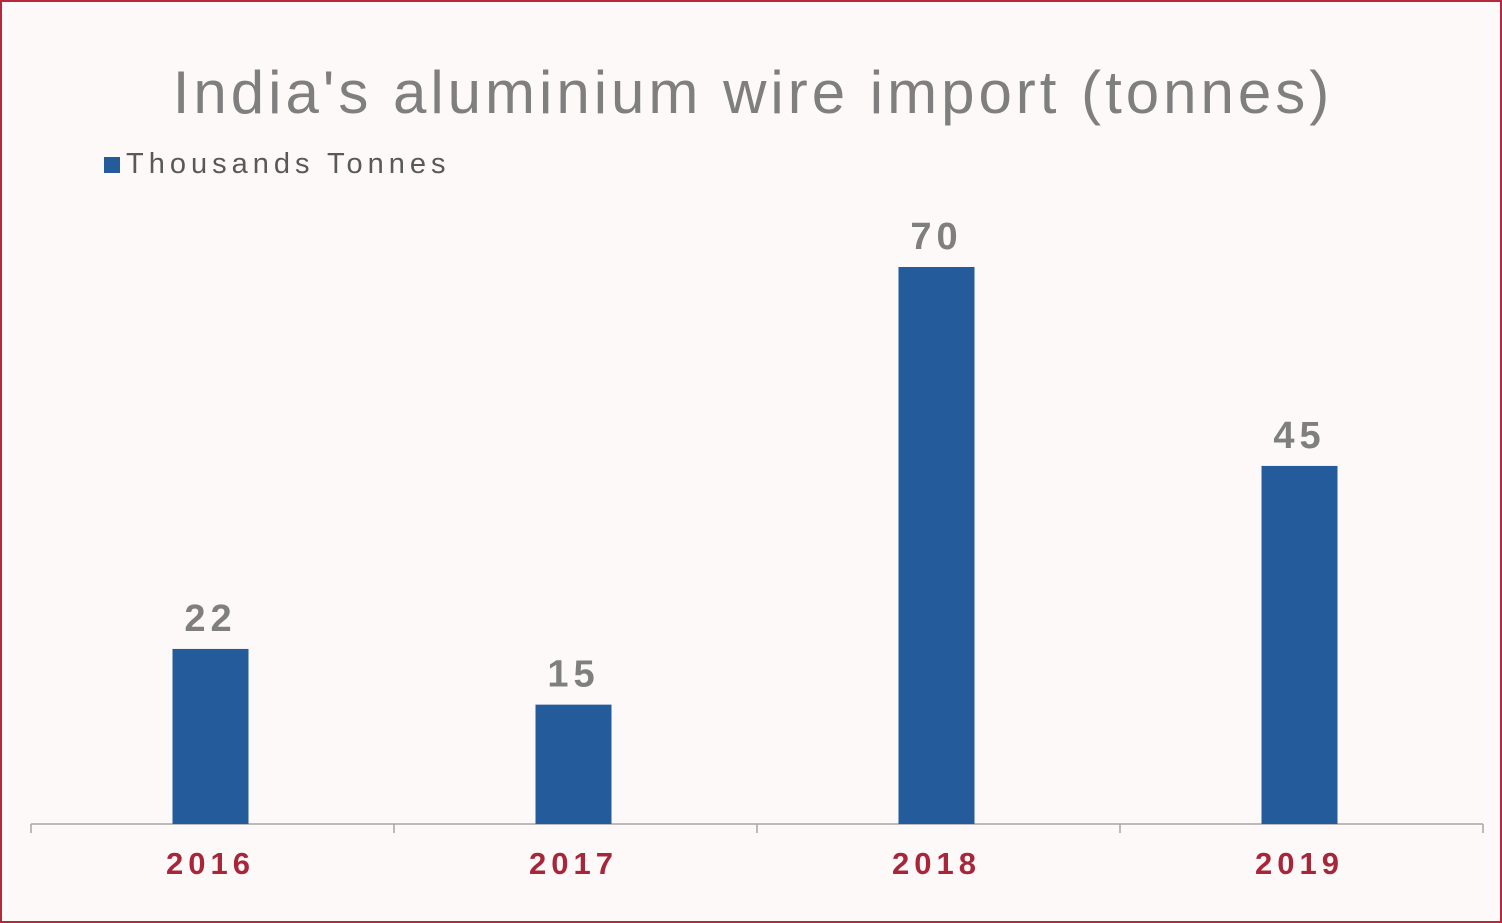 Image resolution: width=1502 pixels, height=923 pixels. Describe the element at coordinates (936, 237) in the screenshot. I see `data-label: 70` at that location.